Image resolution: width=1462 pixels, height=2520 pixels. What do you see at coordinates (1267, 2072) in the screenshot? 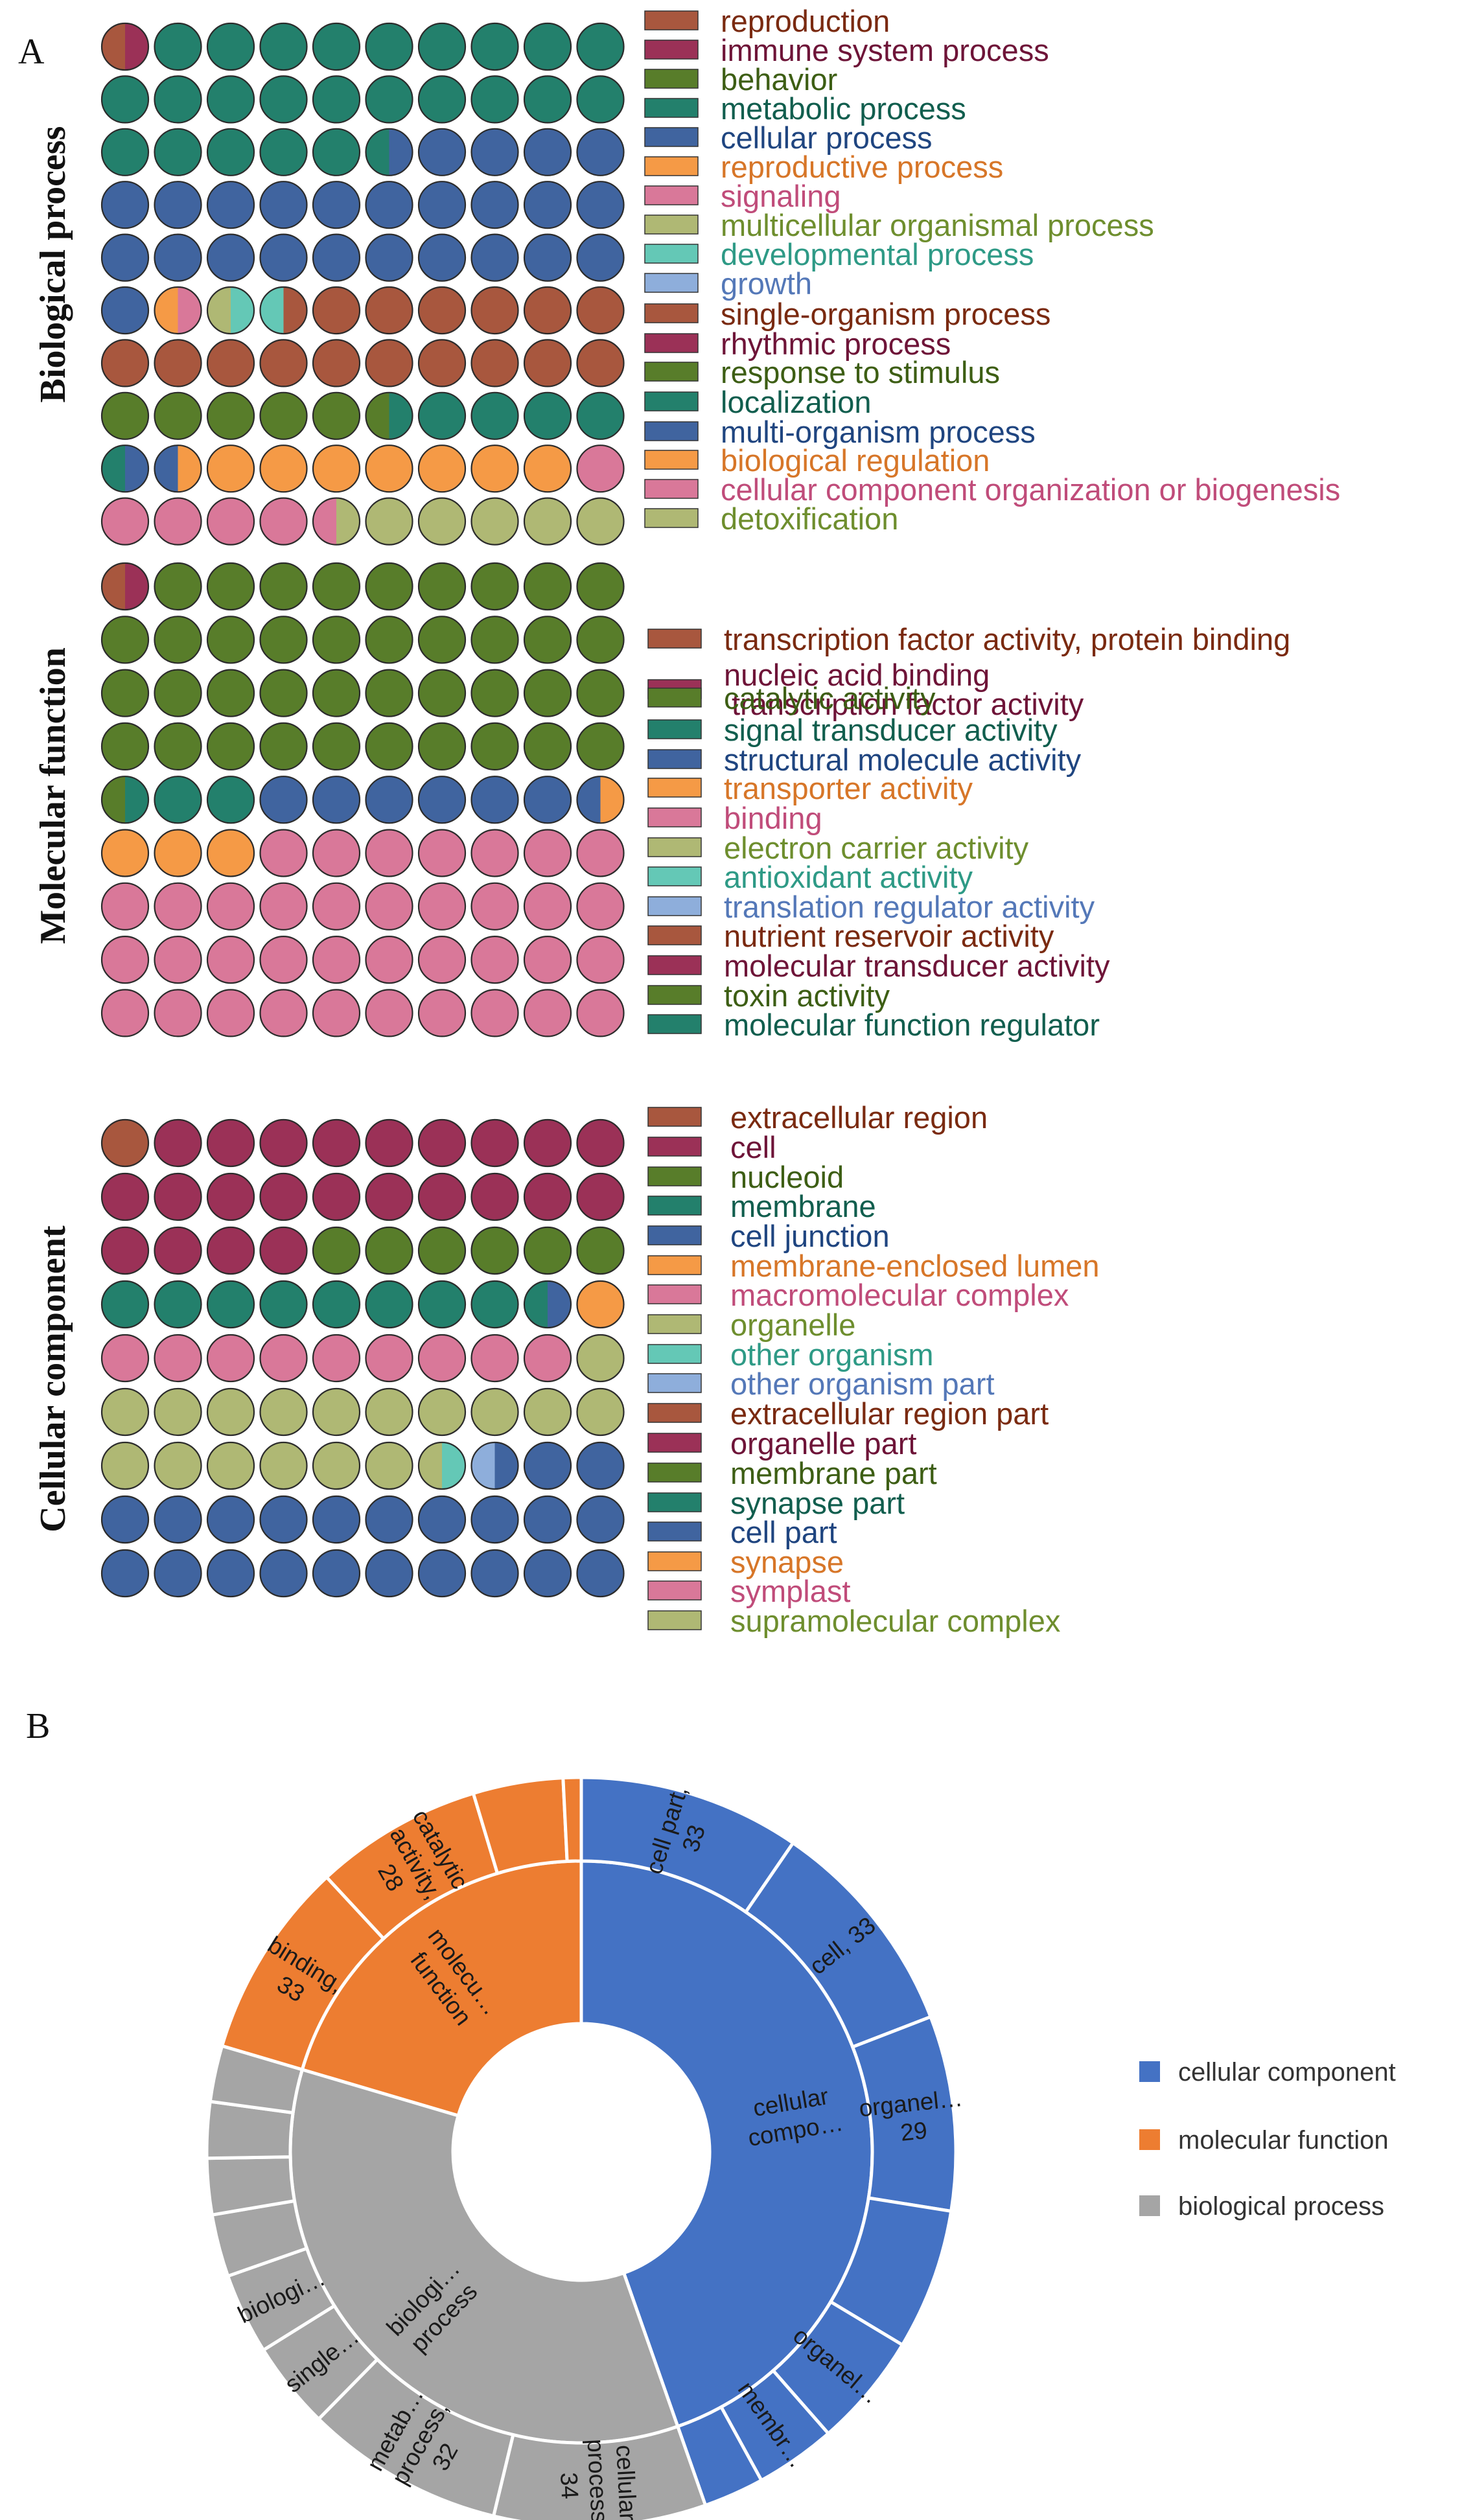
I see `sunburst-legend-cellular-component: cellular component` at bounding box center [1267, 2072].